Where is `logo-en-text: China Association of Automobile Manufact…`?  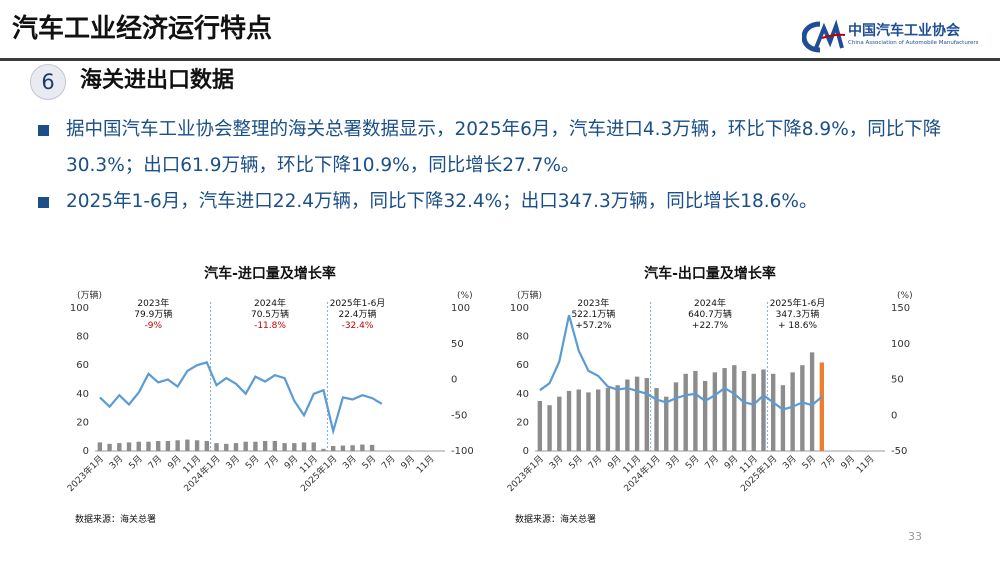 logo-en-text: China Association of Automobile Manufact… is located at coordinates (913, 43).